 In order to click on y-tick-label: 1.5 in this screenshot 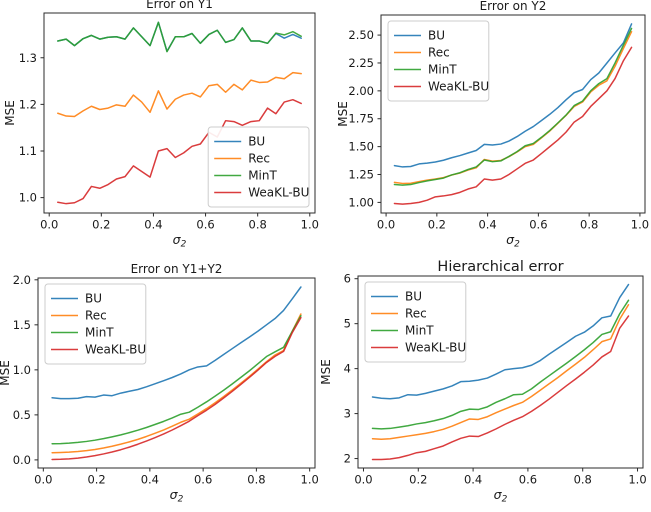, I will do `click(22, 325)`.